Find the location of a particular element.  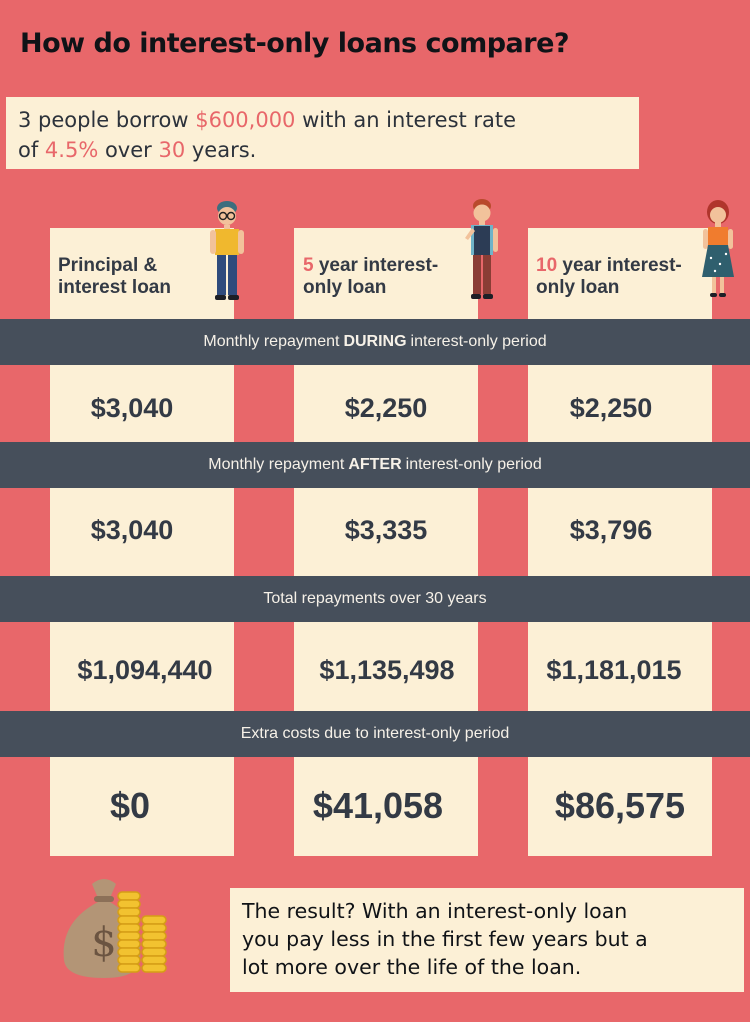

result-text: The result? With an interest-only loan is located at coordinates (435, 911).